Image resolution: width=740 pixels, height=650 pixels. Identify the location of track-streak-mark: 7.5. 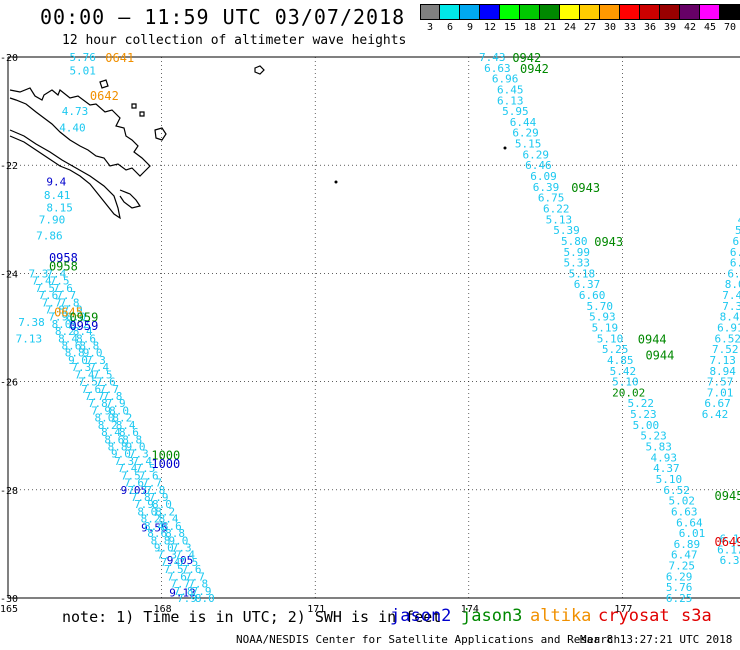
(174, 569).